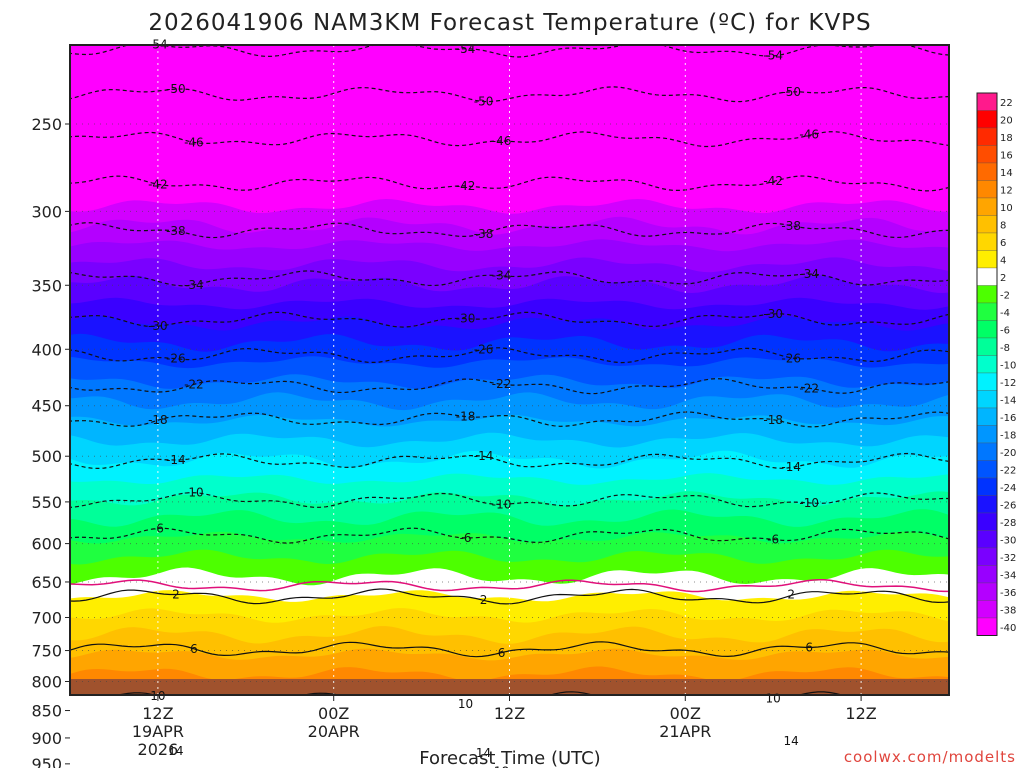 The width and height of the screenshot is (1024, 768). Describe the element at coordinates (46, 582) in the screenshot. I see `y-tick-label-650: 650` at that location.